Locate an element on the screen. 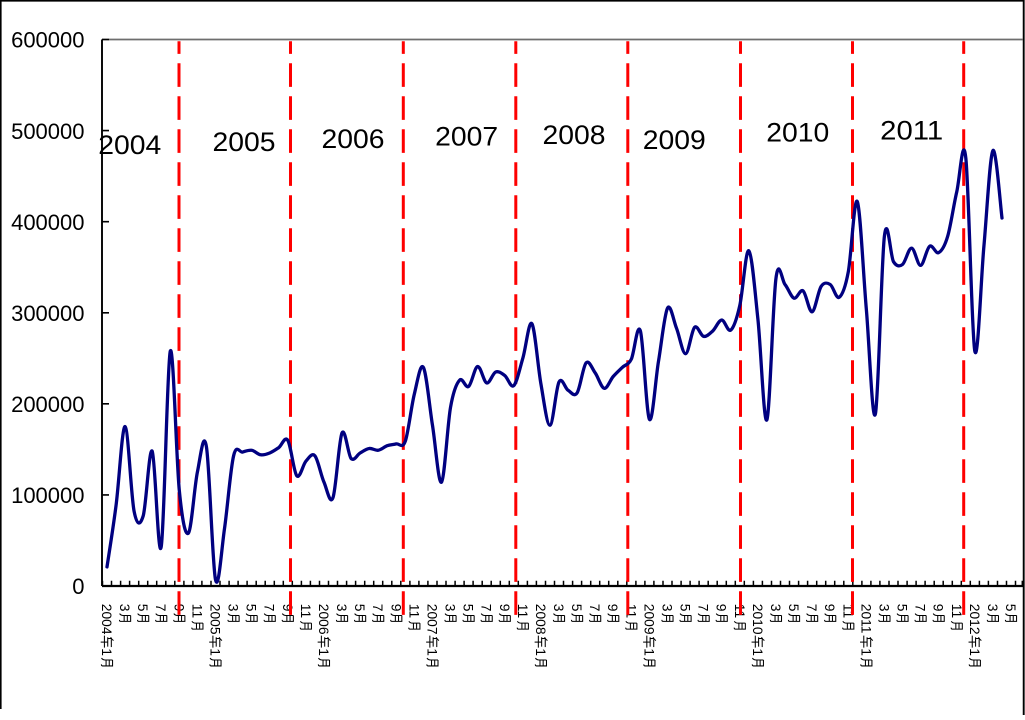 The width and height of the screenshot is (1025, 720). svg-text: 2012 is located at coordinates (974, 619).